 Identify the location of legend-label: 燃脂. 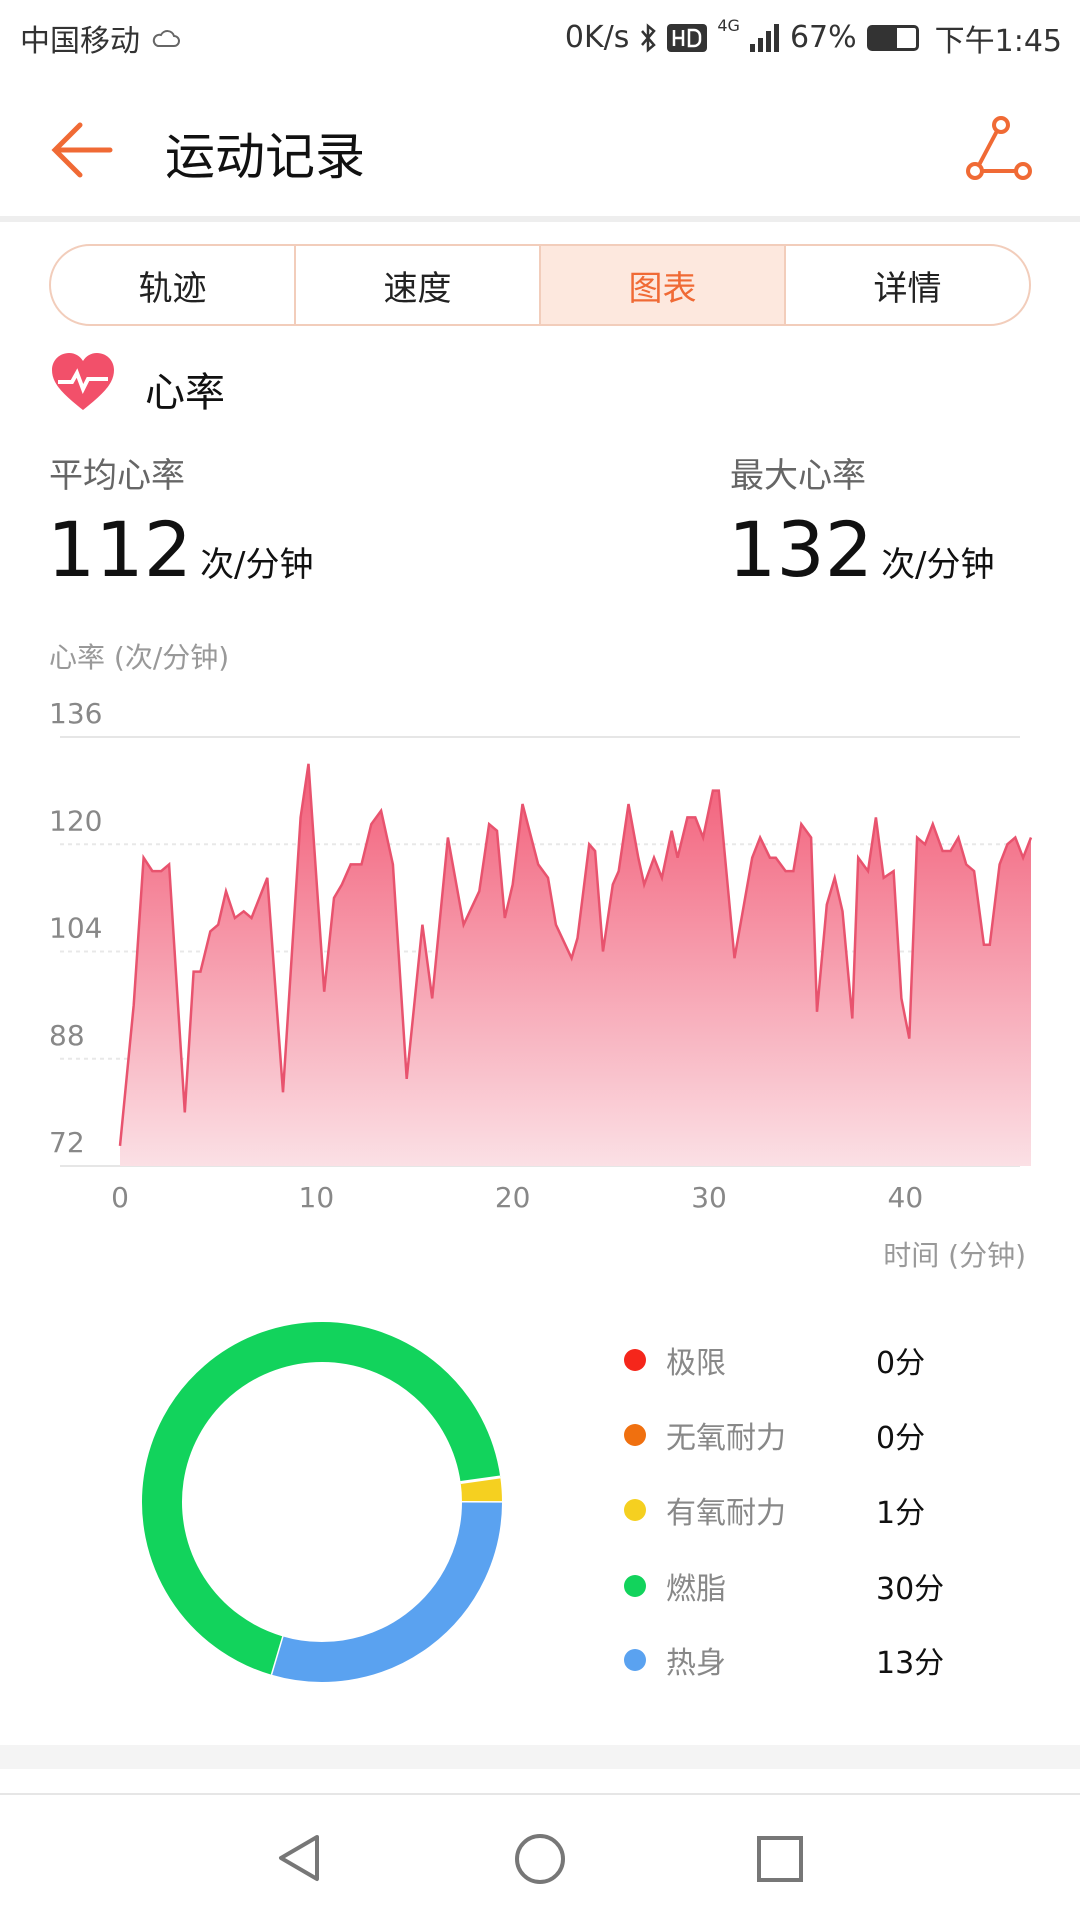
(696, 1589).